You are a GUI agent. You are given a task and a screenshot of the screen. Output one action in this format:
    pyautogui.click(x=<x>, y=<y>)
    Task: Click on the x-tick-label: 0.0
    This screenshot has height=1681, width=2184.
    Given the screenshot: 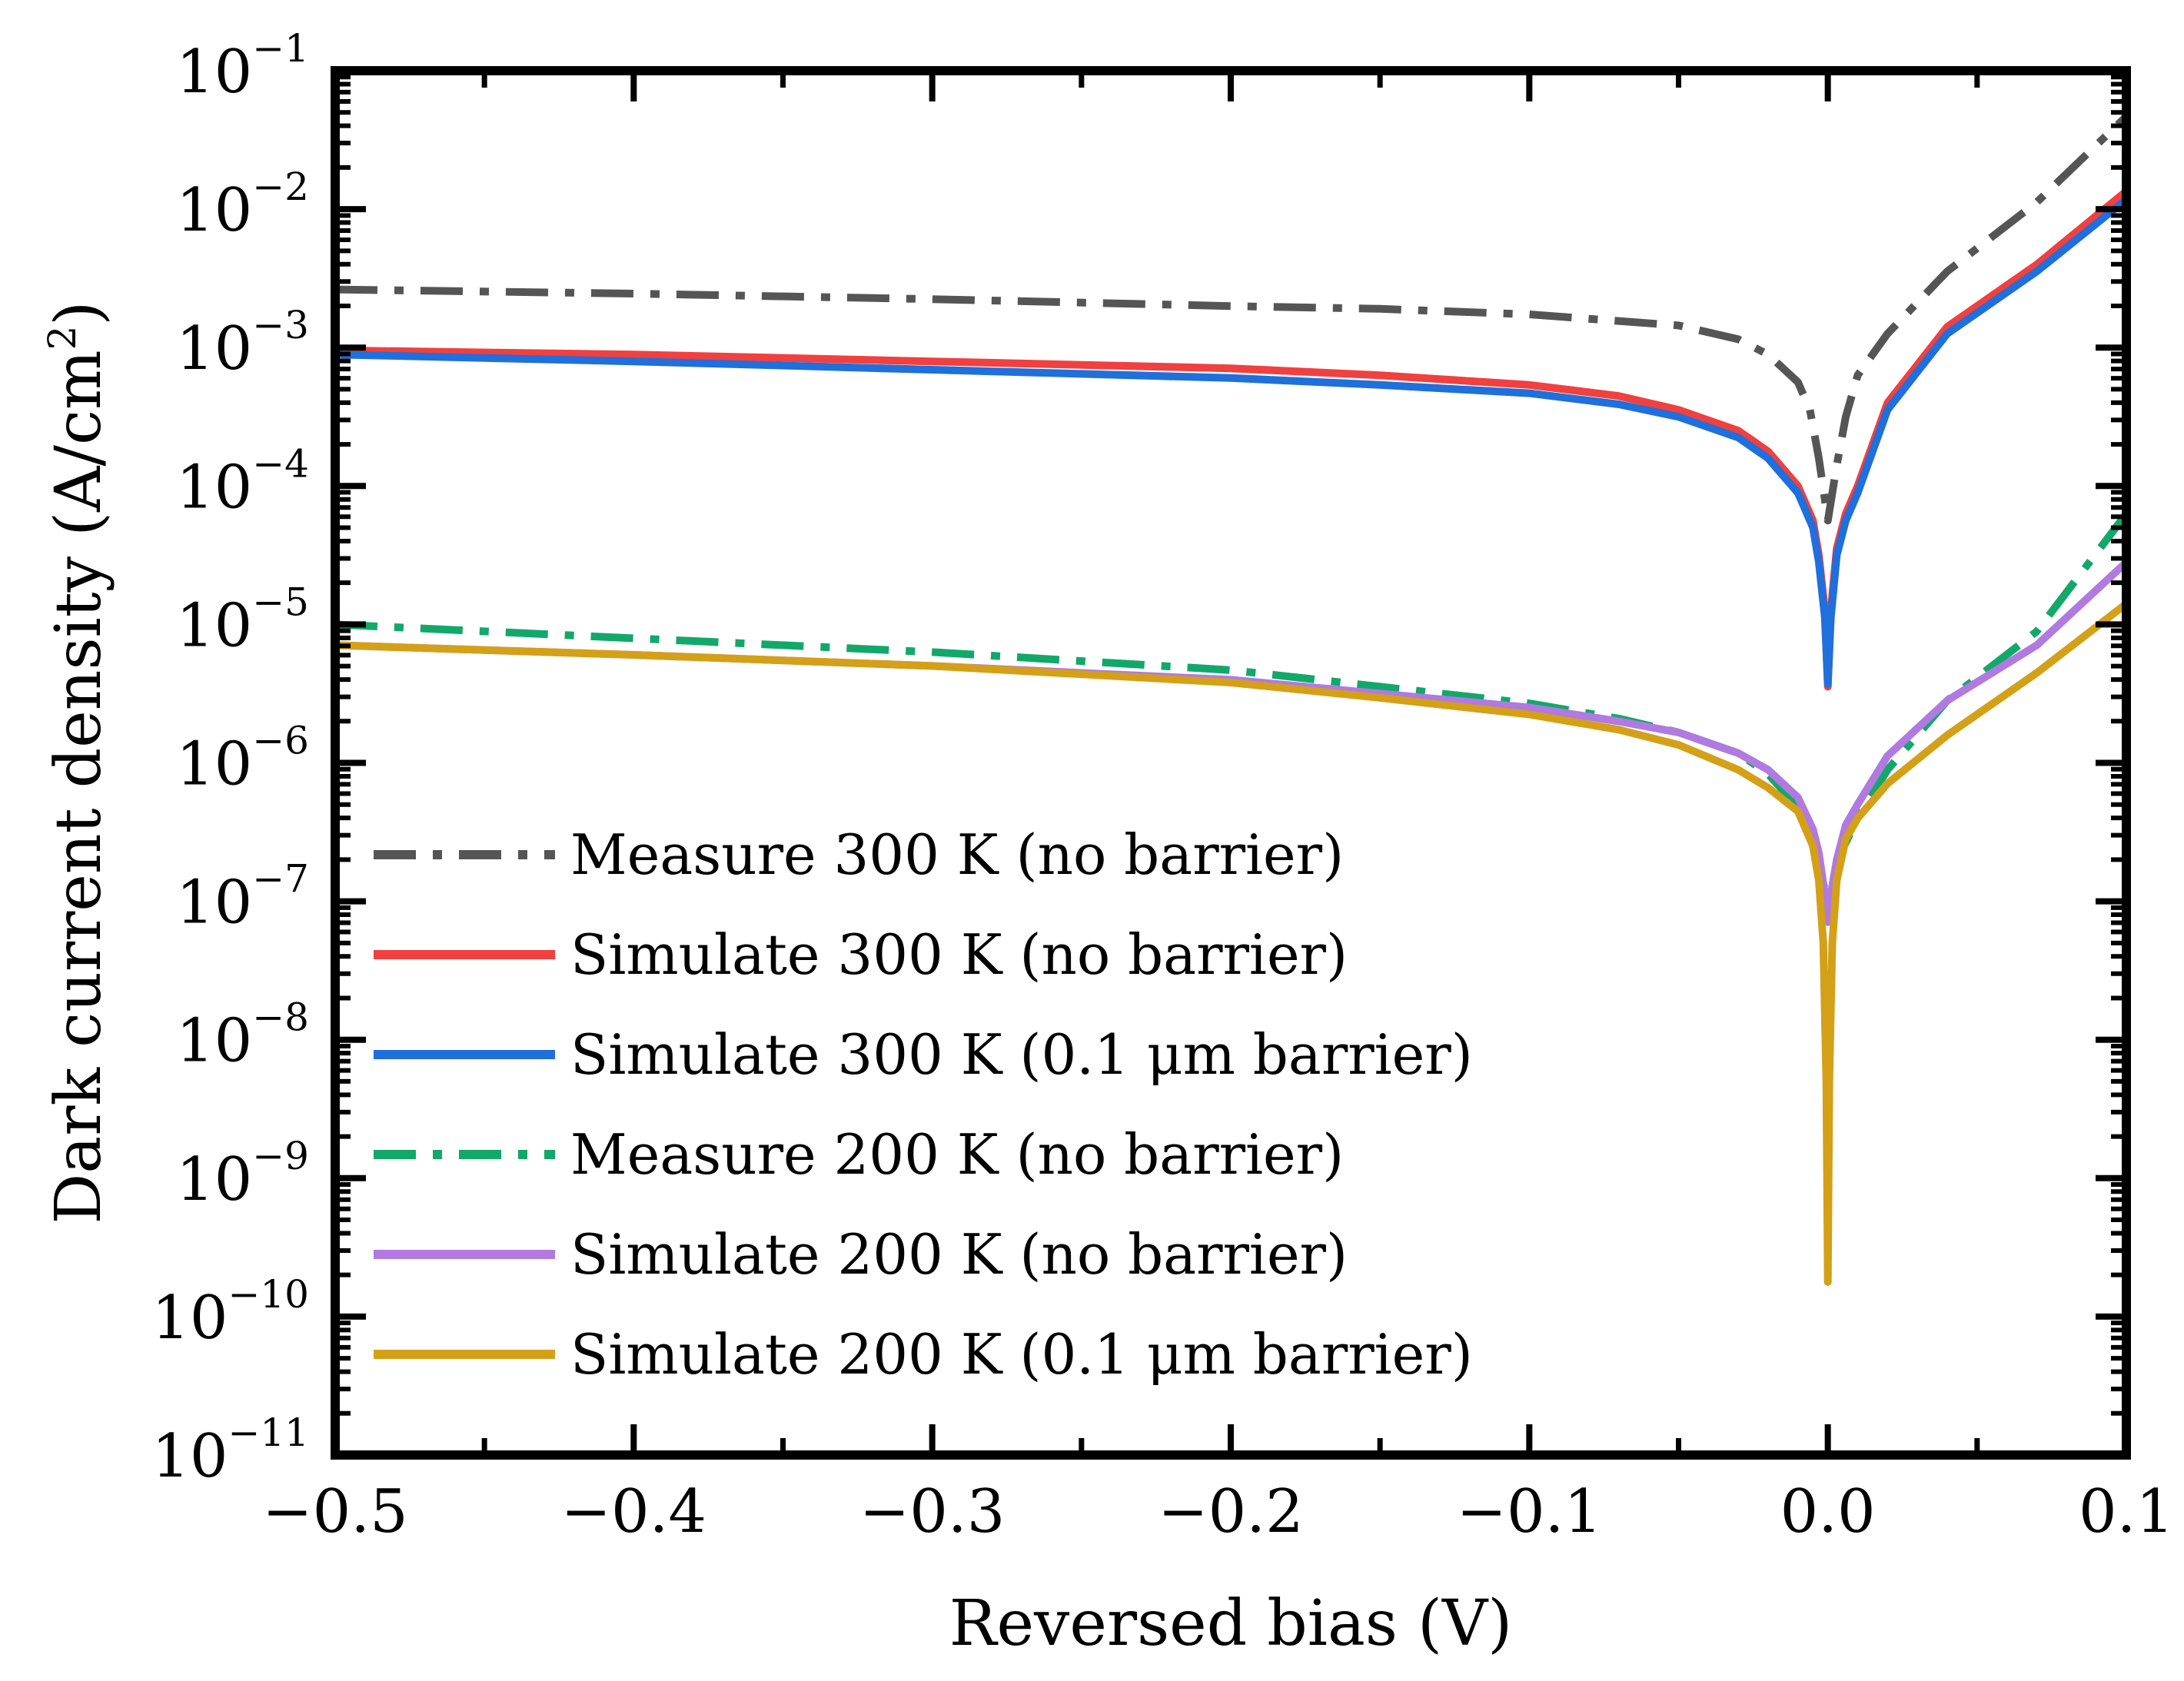 What is the action you would take?
    pyautogui.click(x=1828, y=1512)
    